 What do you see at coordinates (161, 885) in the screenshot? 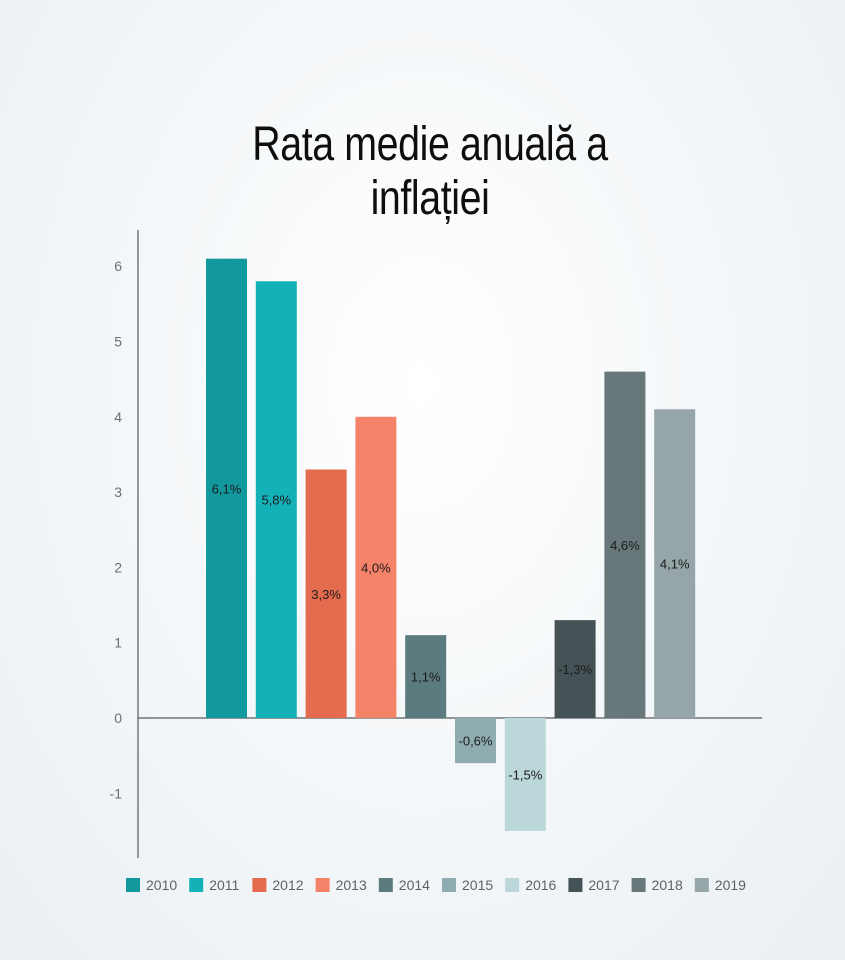
I see `legend-label-2010: 2010` at bounding box center [161, 885].